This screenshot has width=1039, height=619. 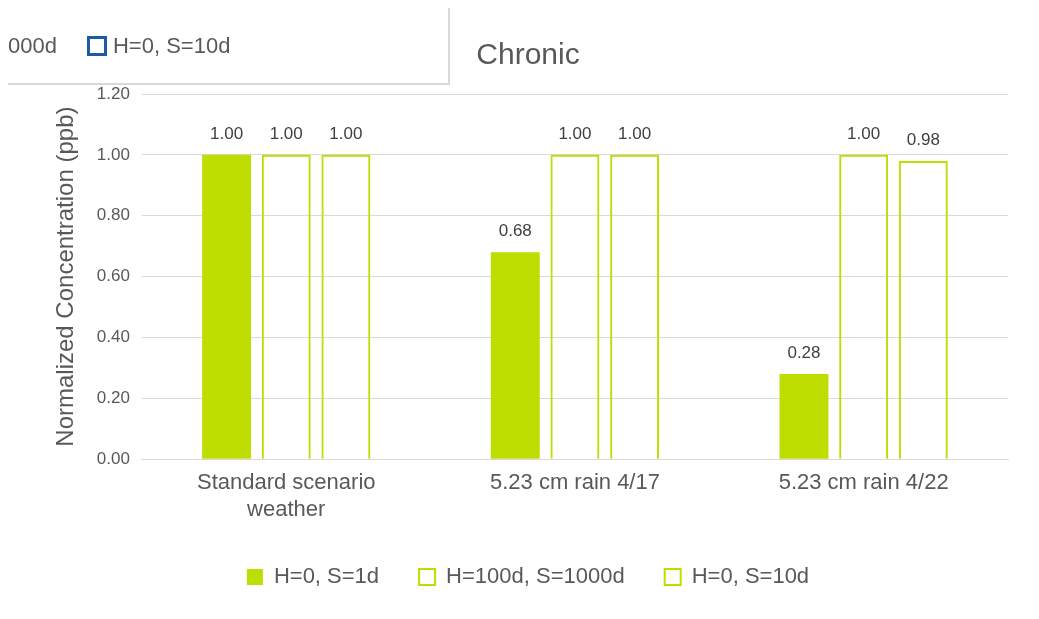 I want to click on y-tick-label: 1.00, so click(x=113, y=154).